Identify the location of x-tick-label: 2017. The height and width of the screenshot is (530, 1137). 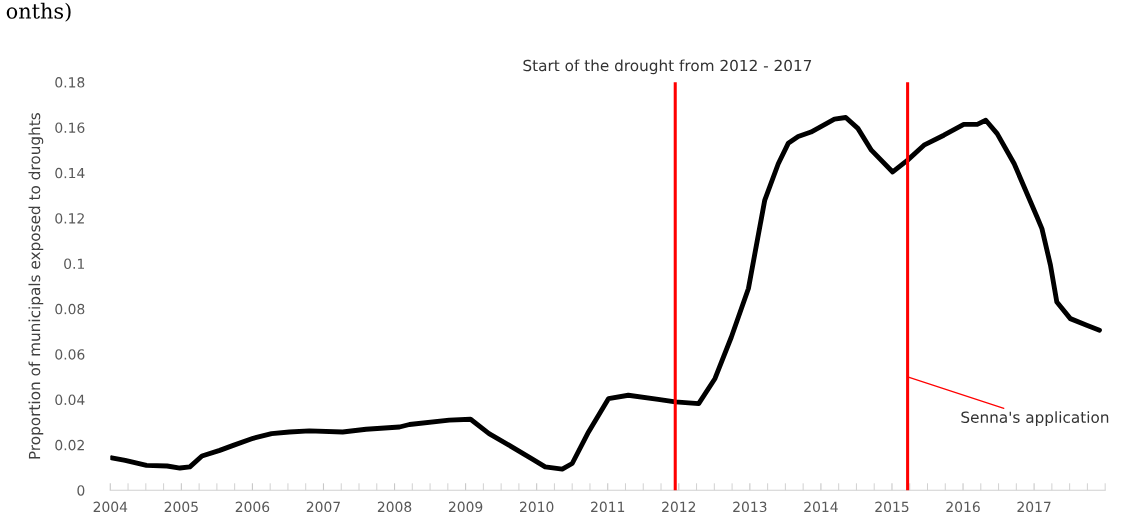
(1034, 507).